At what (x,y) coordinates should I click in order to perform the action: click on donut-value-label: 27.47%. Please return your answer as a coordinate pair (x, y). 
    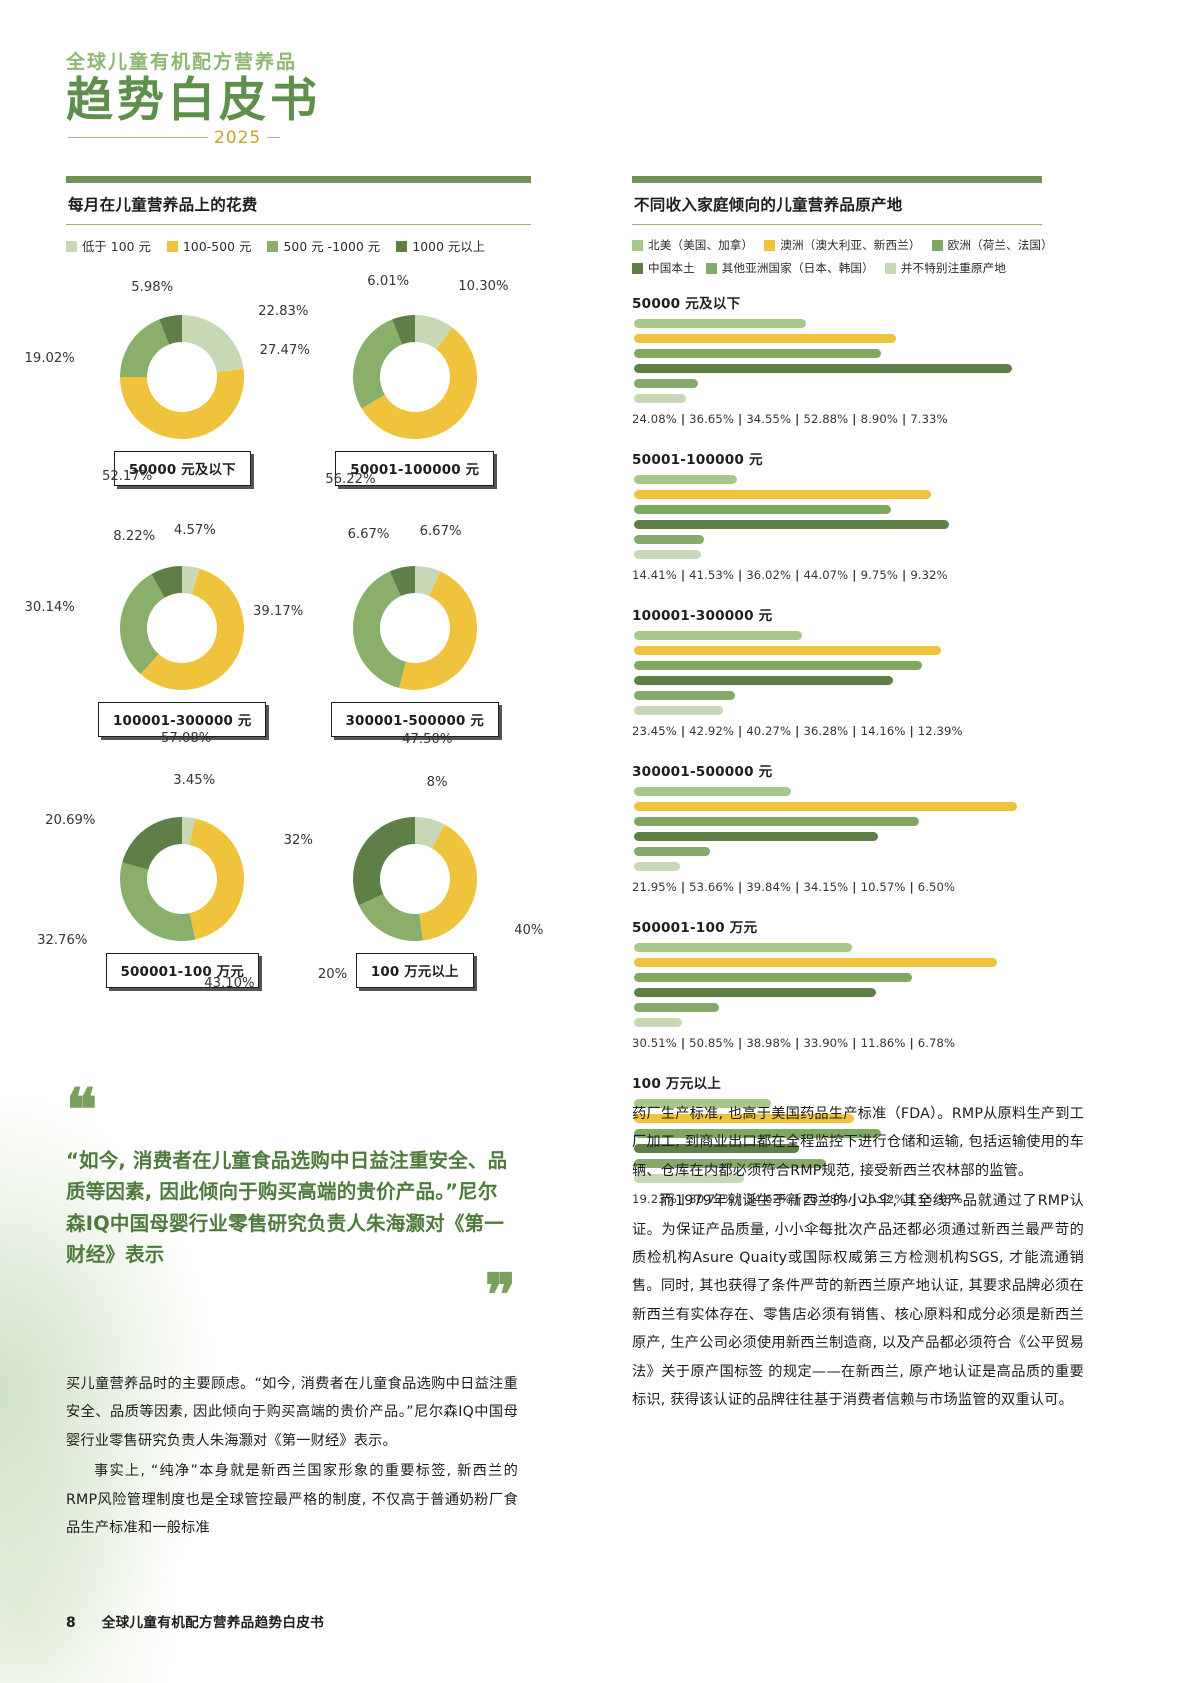
    Looking at the image, I should click on (284, 350).